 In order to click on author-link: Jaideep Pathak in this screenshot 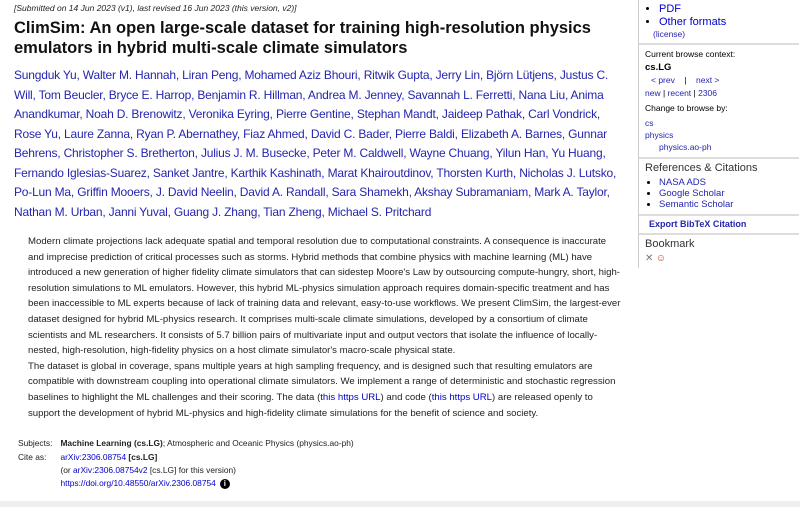, I will do `click(481, 114)`.